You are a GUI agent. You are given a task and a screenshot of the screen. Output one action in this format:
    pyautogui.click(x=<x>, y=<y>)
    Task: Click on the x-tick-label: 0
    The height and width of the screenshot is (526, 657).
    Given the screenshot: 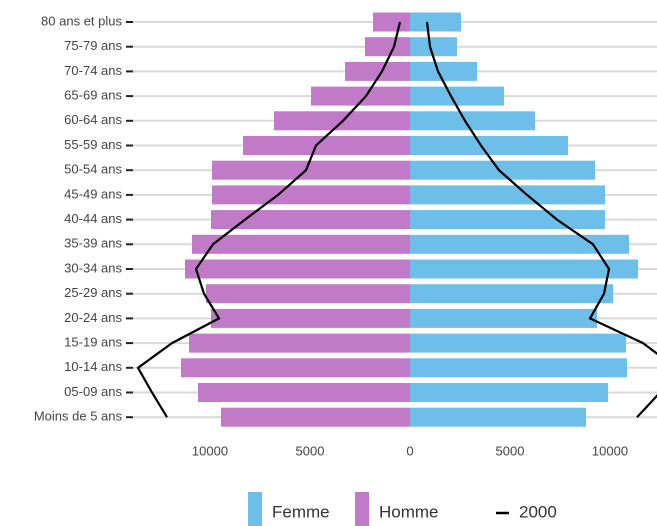 What is the action you would take?
    pyautogui.click(x=409, y=450)
    